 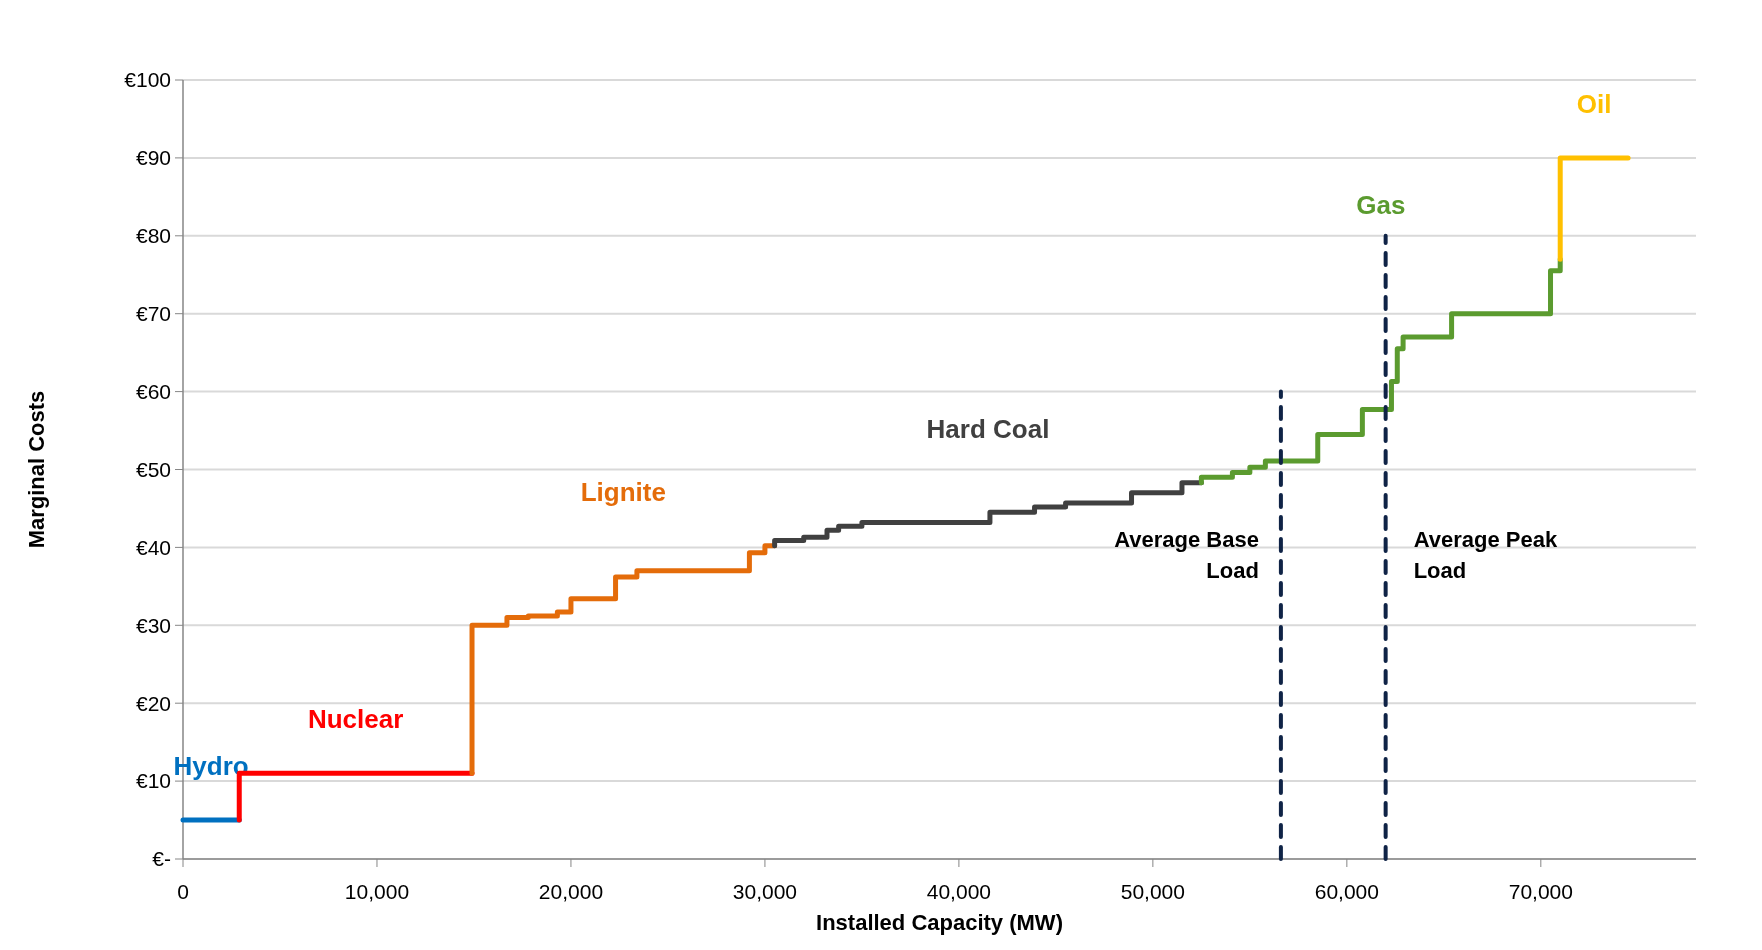 I want to click on y-tick-label: €50, so click(x=153, y=469).